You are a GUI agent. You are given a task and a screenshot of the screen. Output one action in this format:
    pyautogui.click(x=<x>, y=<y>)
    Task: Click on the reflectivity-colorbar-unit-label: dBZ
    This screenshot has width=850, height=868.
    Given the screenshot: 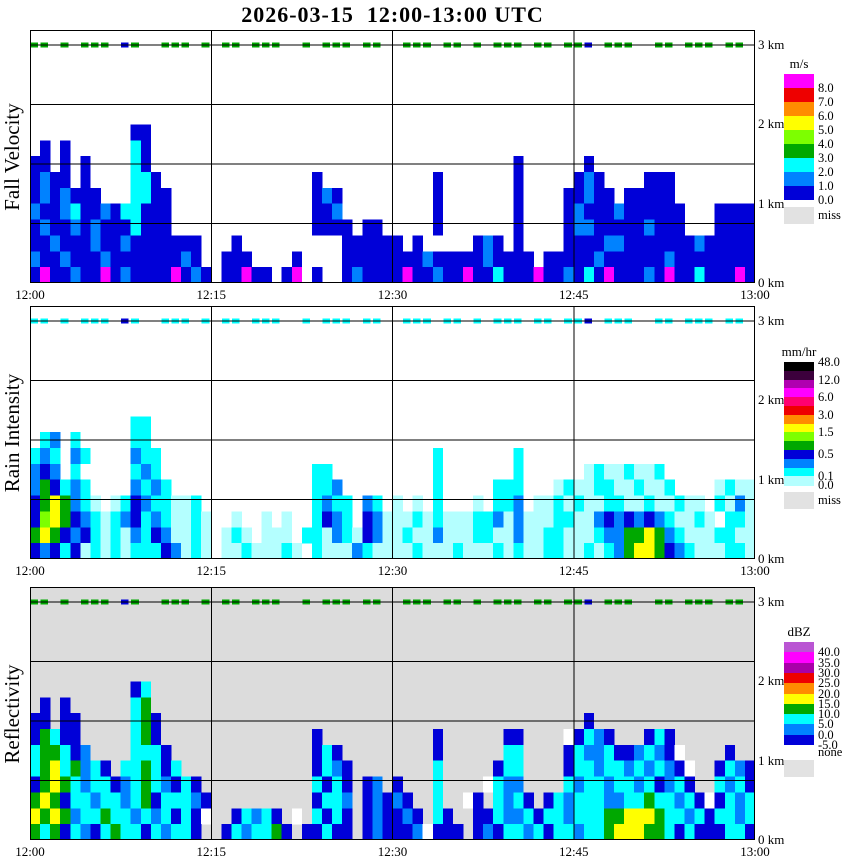 What is the action you would take?
    pyautogui.click(x=799, y=631)
    